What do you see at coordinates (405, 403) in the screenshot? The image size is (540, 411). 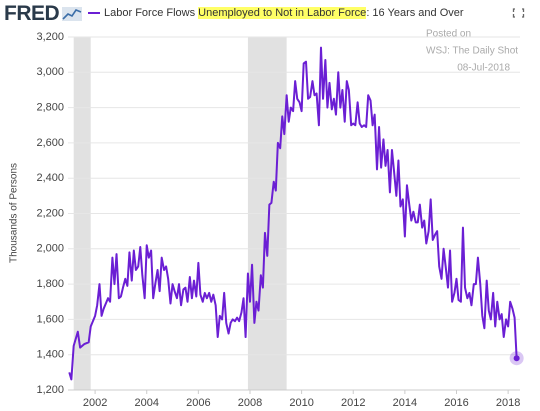 I see `x-tick-label: 2014` at bounding box center [405, 403].